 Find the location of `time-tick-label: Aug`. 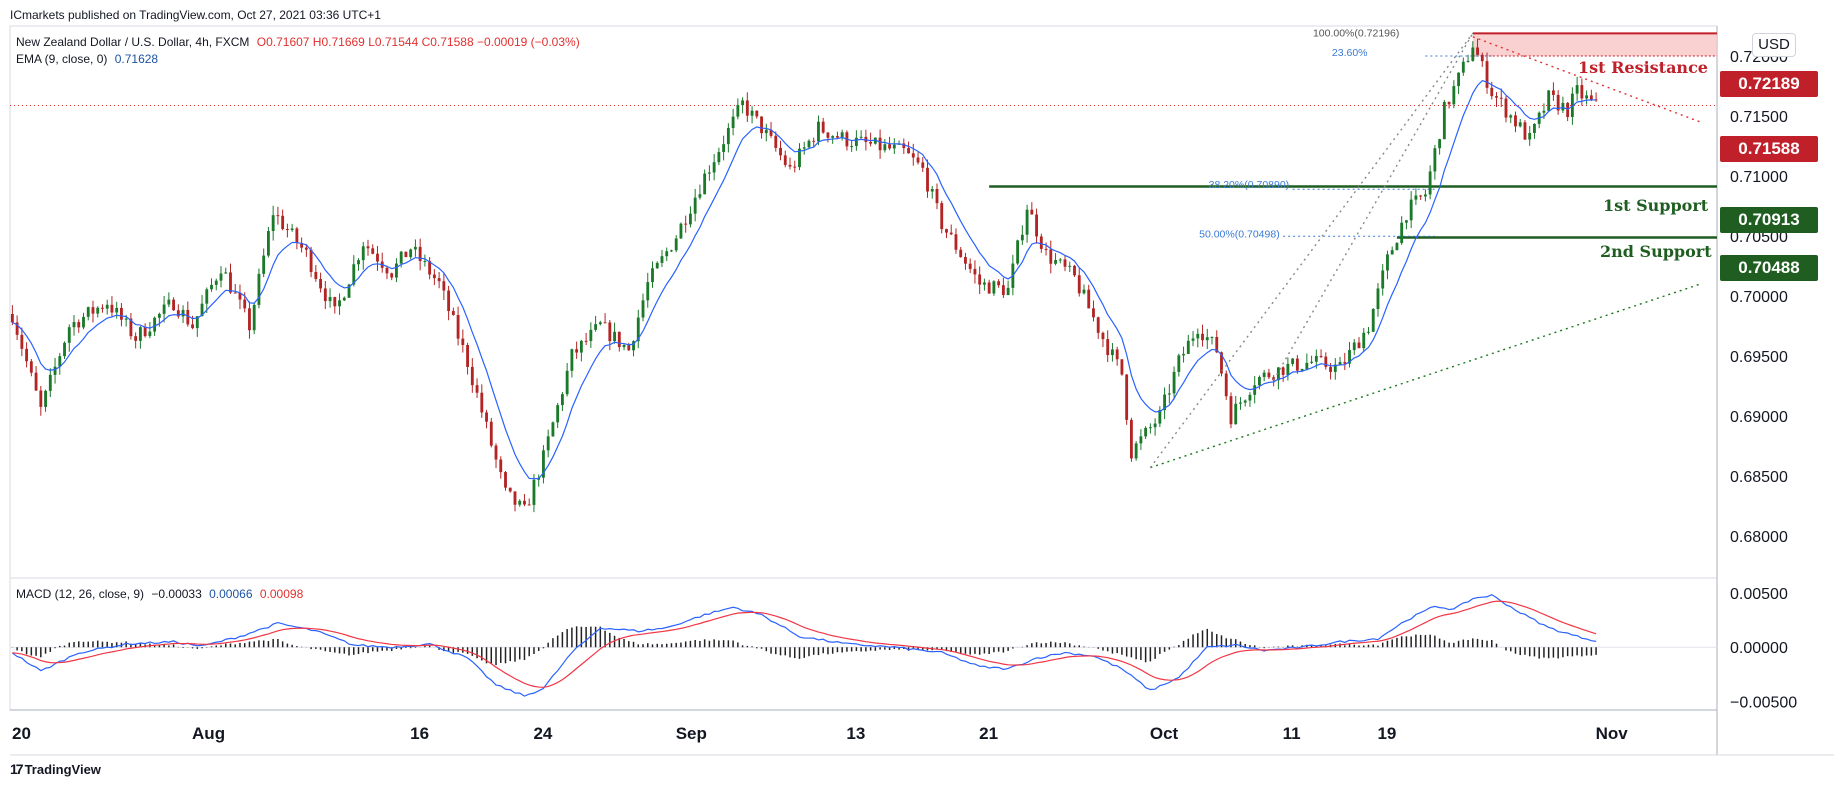

time-tick-label: Aug is located at coordinates (208, 733).